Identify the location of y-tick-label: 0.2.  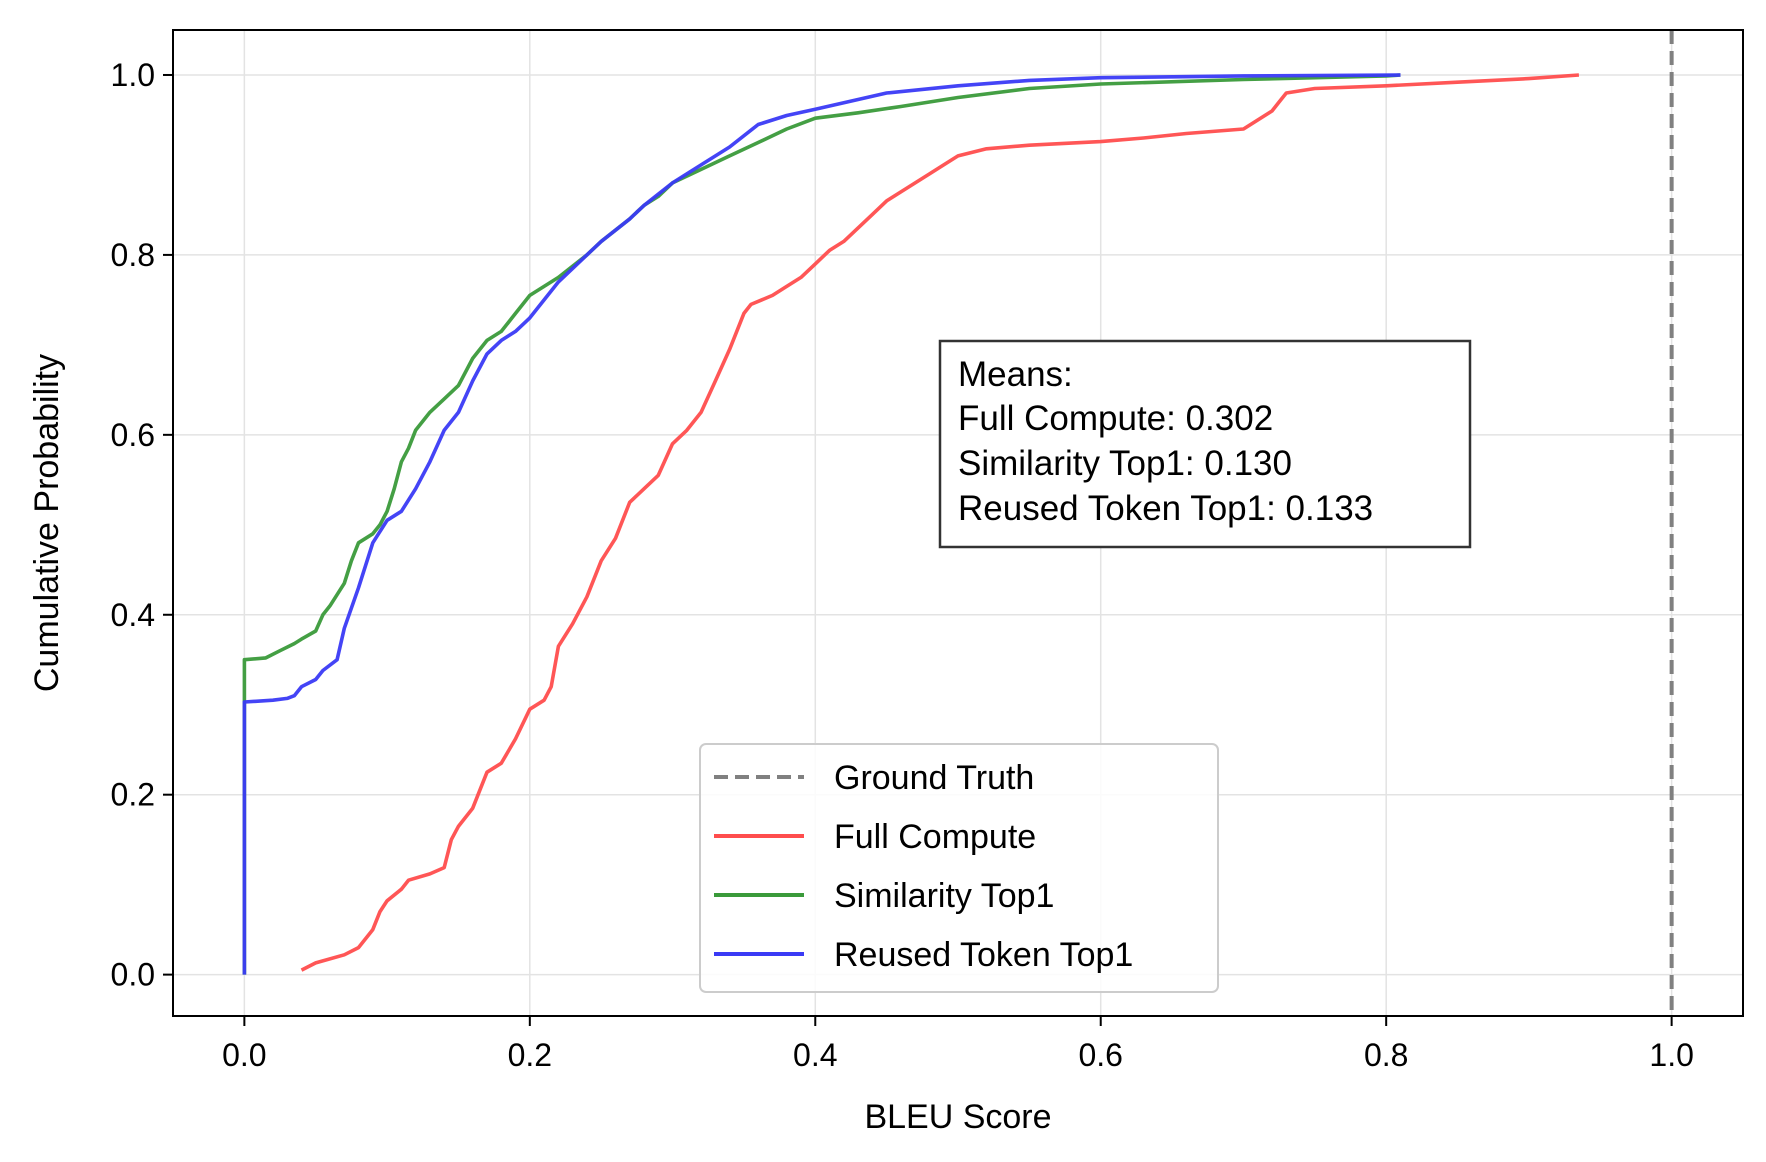
(133, 795).